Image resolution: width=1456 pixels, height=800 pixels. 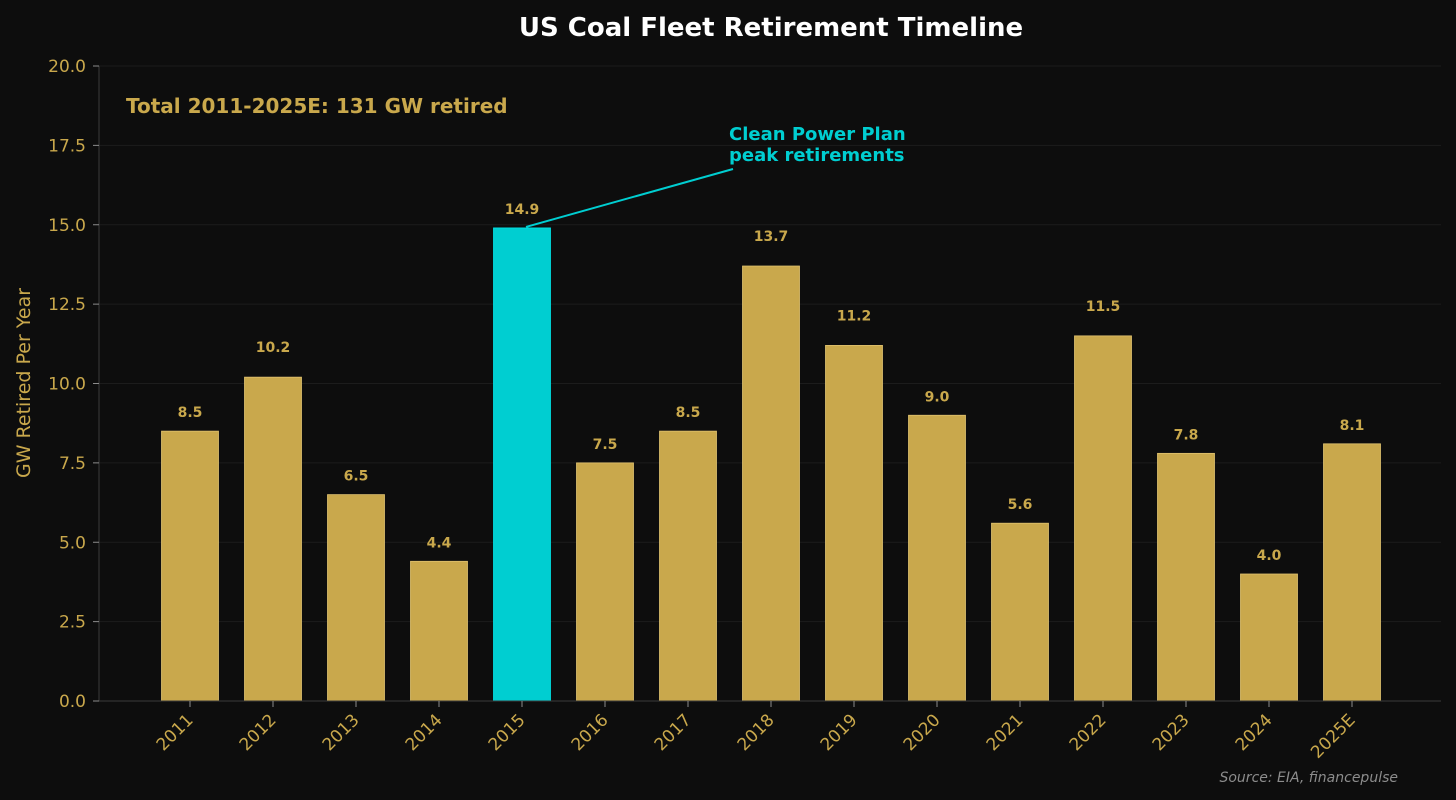 I want to click on bar-2014, so click(x=439, y=631).